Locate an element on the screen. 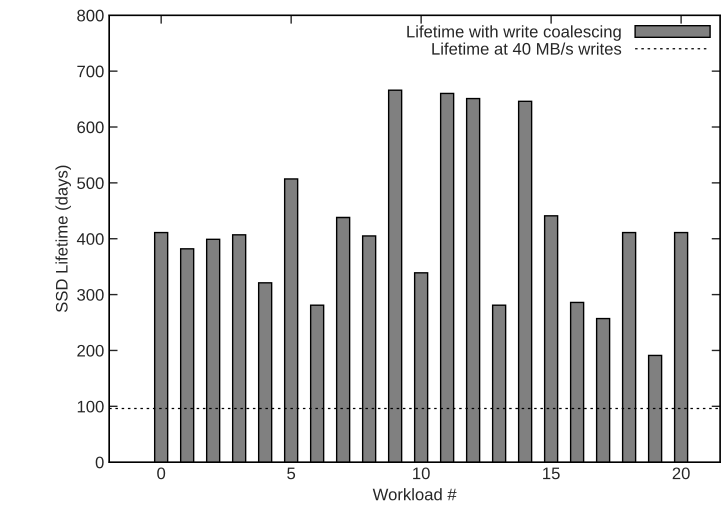 This screenshot has width=723, height=527. x-tick-label: 5 is located at coordinates (291, 474).